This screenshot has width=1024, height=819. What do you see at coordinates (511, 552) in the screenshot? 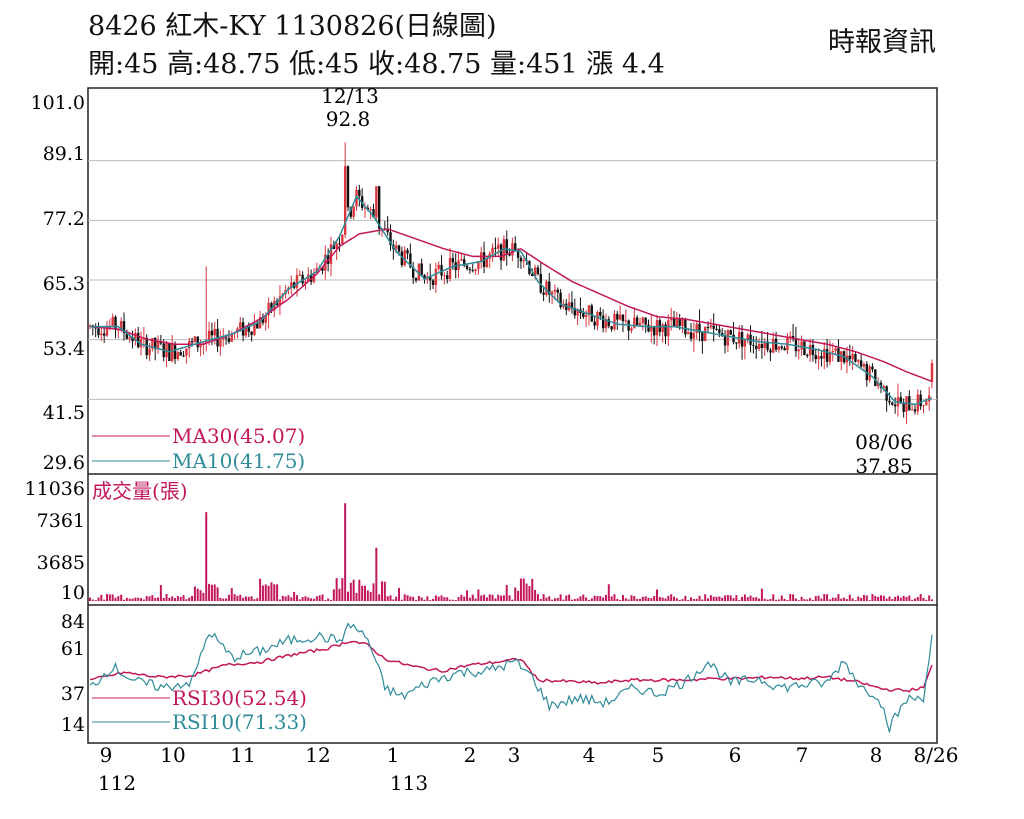
I see `volume-bars` at bounding box center [511, 552].